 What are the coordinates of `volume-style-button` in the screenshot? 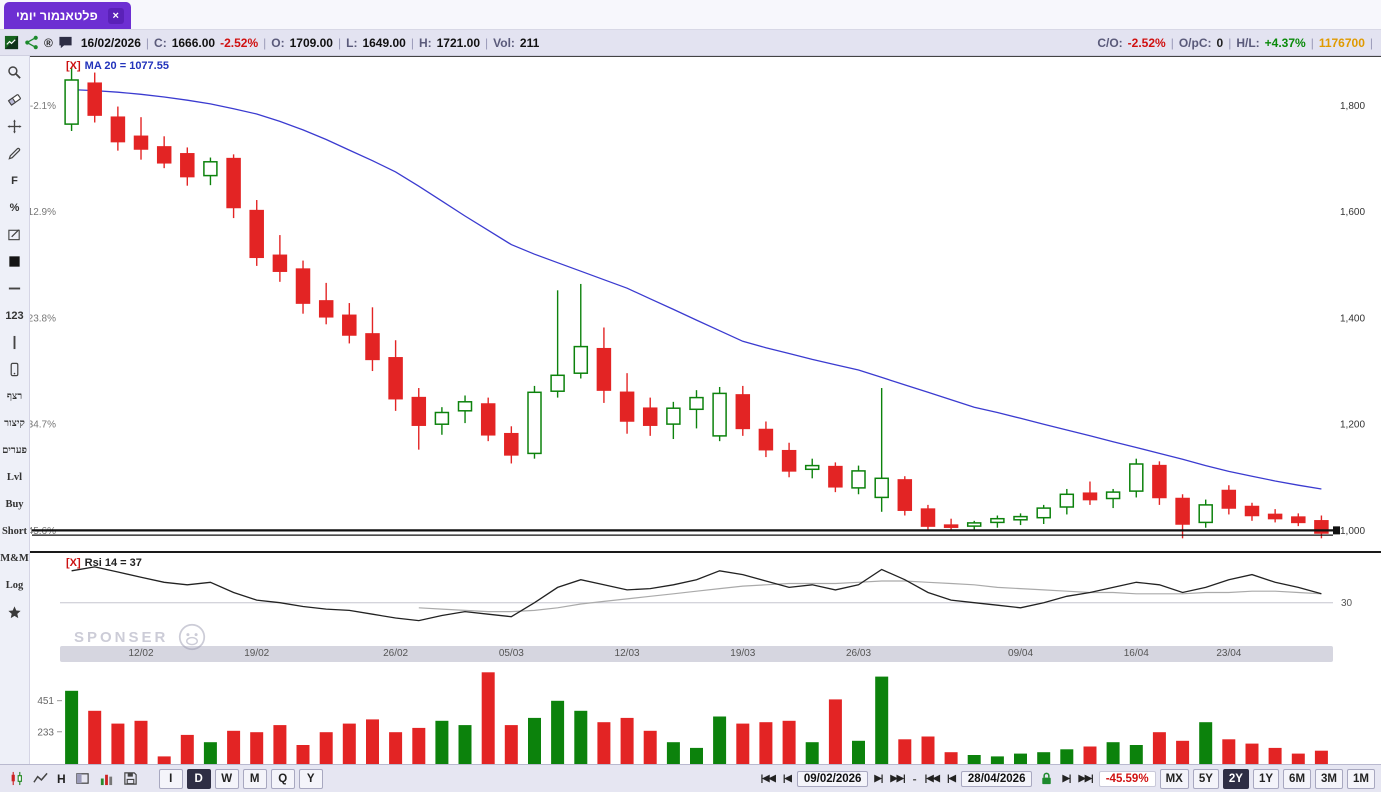 It's located at (107, 779).